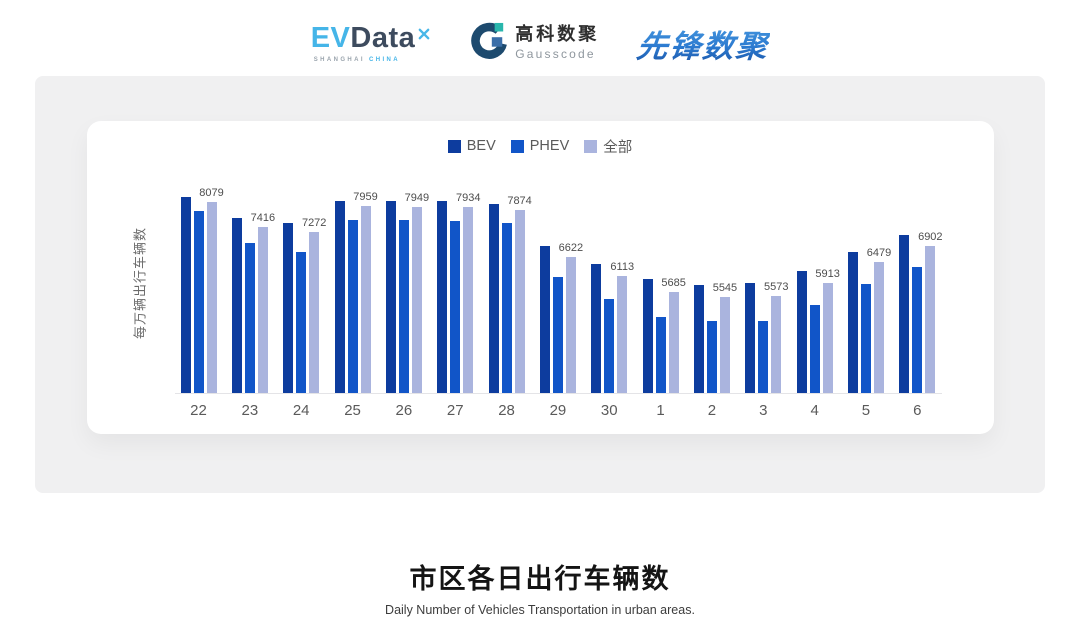  Describe the element at coordinates (930, 237) in the screenshot. I see `bar-value-label: 6902` at that location.